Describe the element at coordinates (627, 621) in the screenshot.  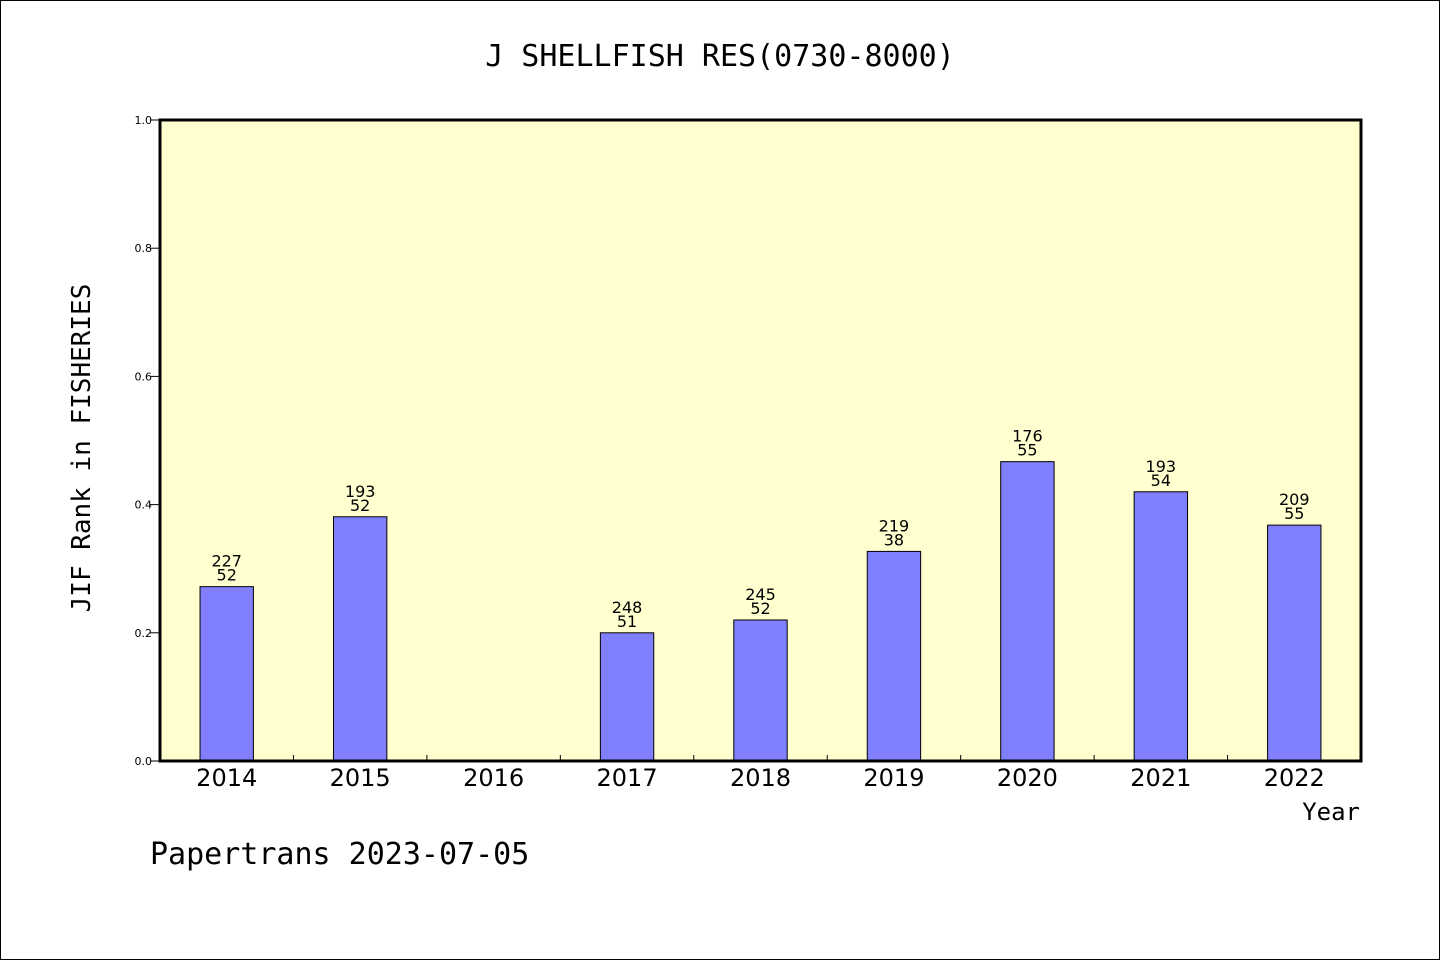
I see `bar-label-total: 51` at that location.